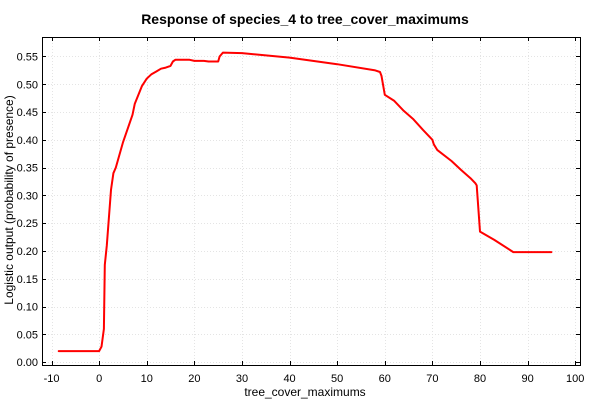  Describe the element at coordinates (194, 379) in the screenshot. I see `x-tick-label: 20` at that location.